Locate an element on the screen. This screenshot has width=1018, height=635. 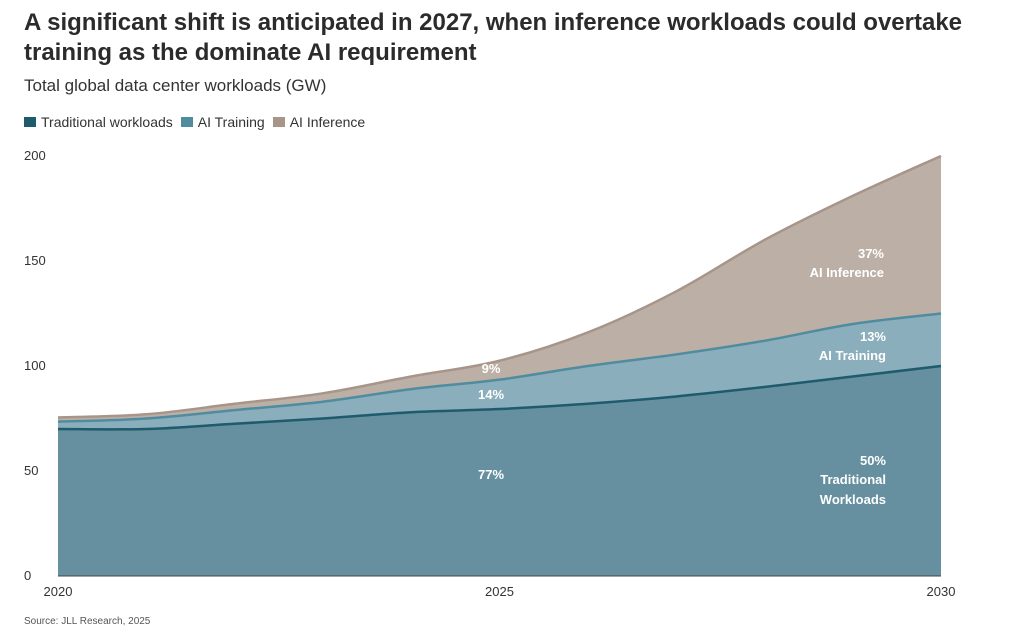
data-label: 9% is located at coordinates (491, 368).